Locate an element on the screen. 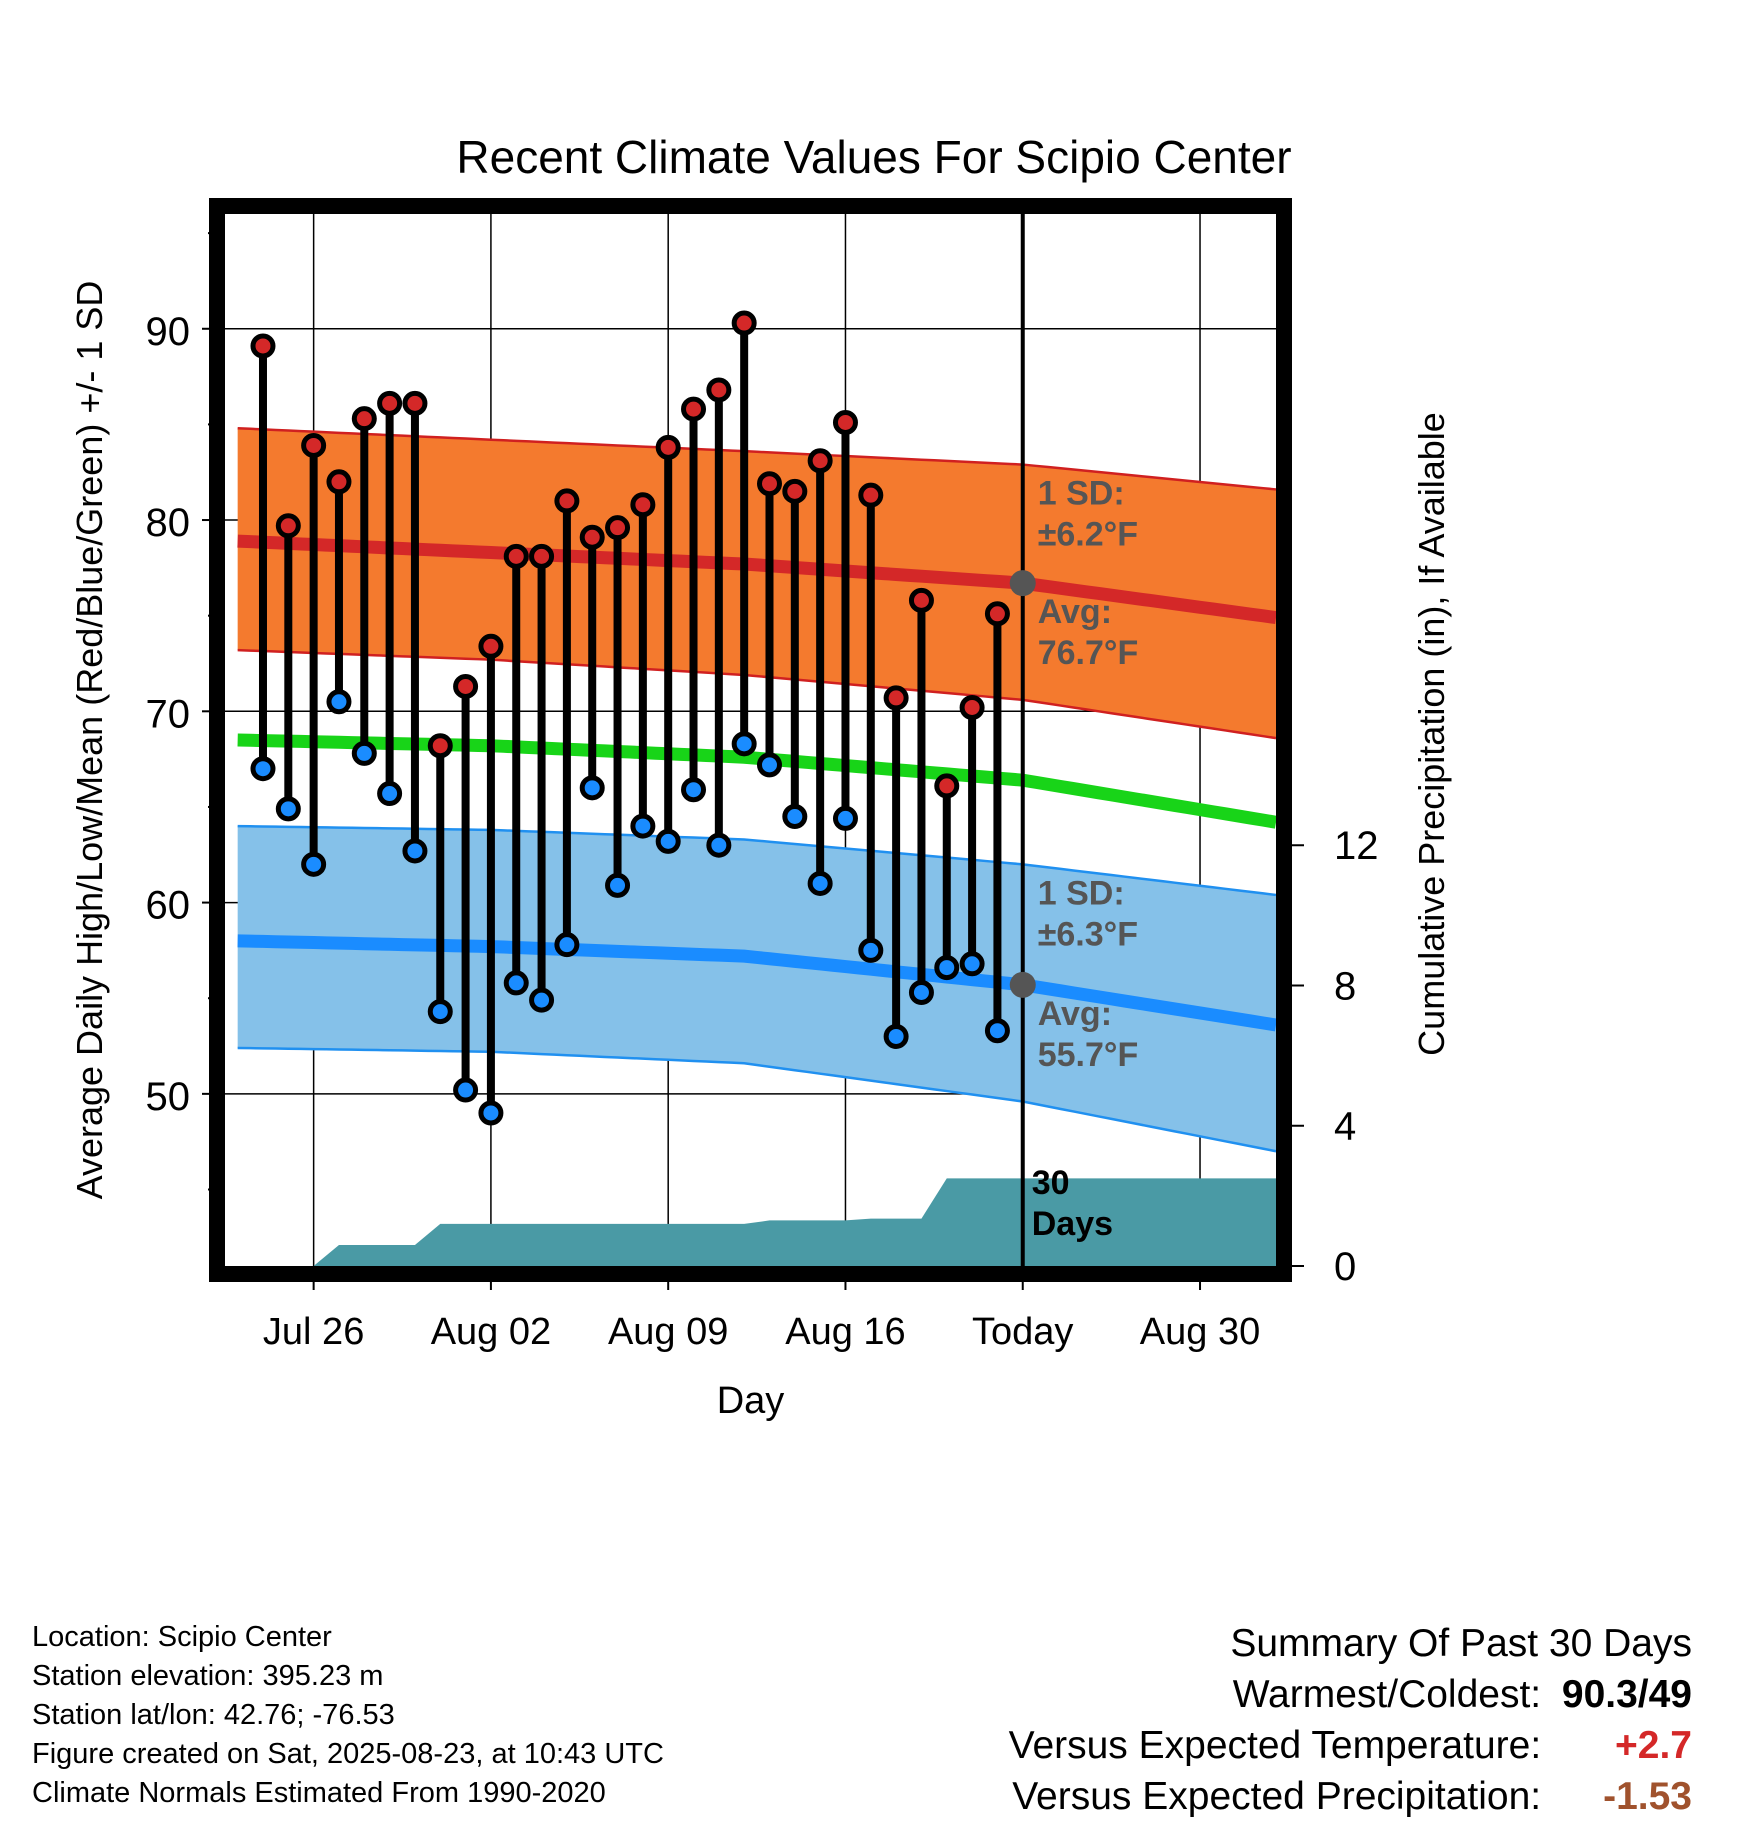 Image resolution: width=1748 pixels, height=1828 pixels. high-sd-label: 1 SD: is located at coordinates (1081, 494).